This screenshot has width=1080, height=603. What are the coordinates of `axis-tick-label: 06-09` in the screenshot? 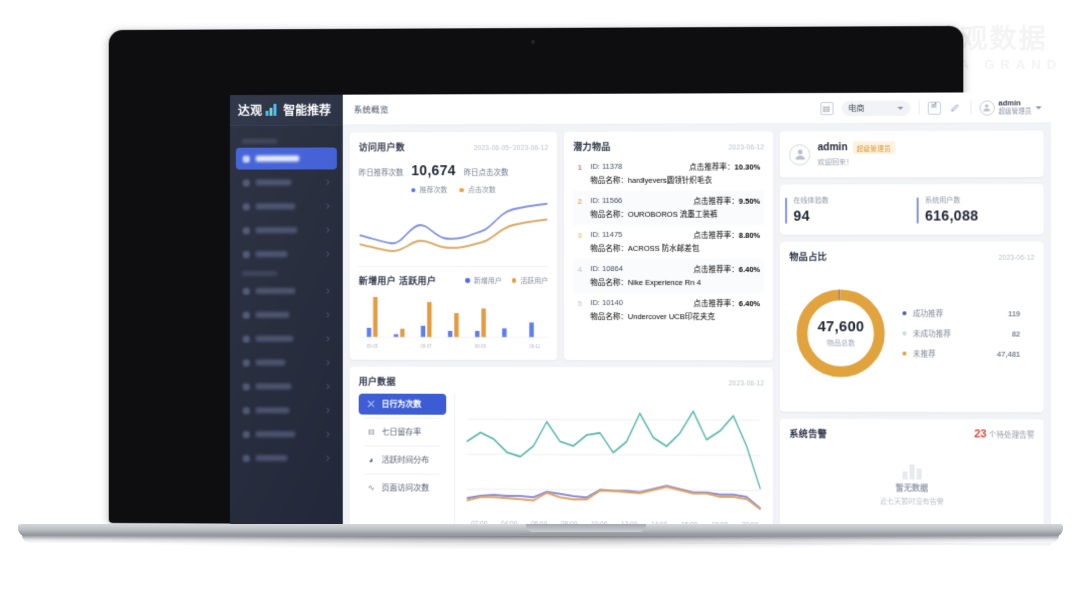 It's located at (481, 346).